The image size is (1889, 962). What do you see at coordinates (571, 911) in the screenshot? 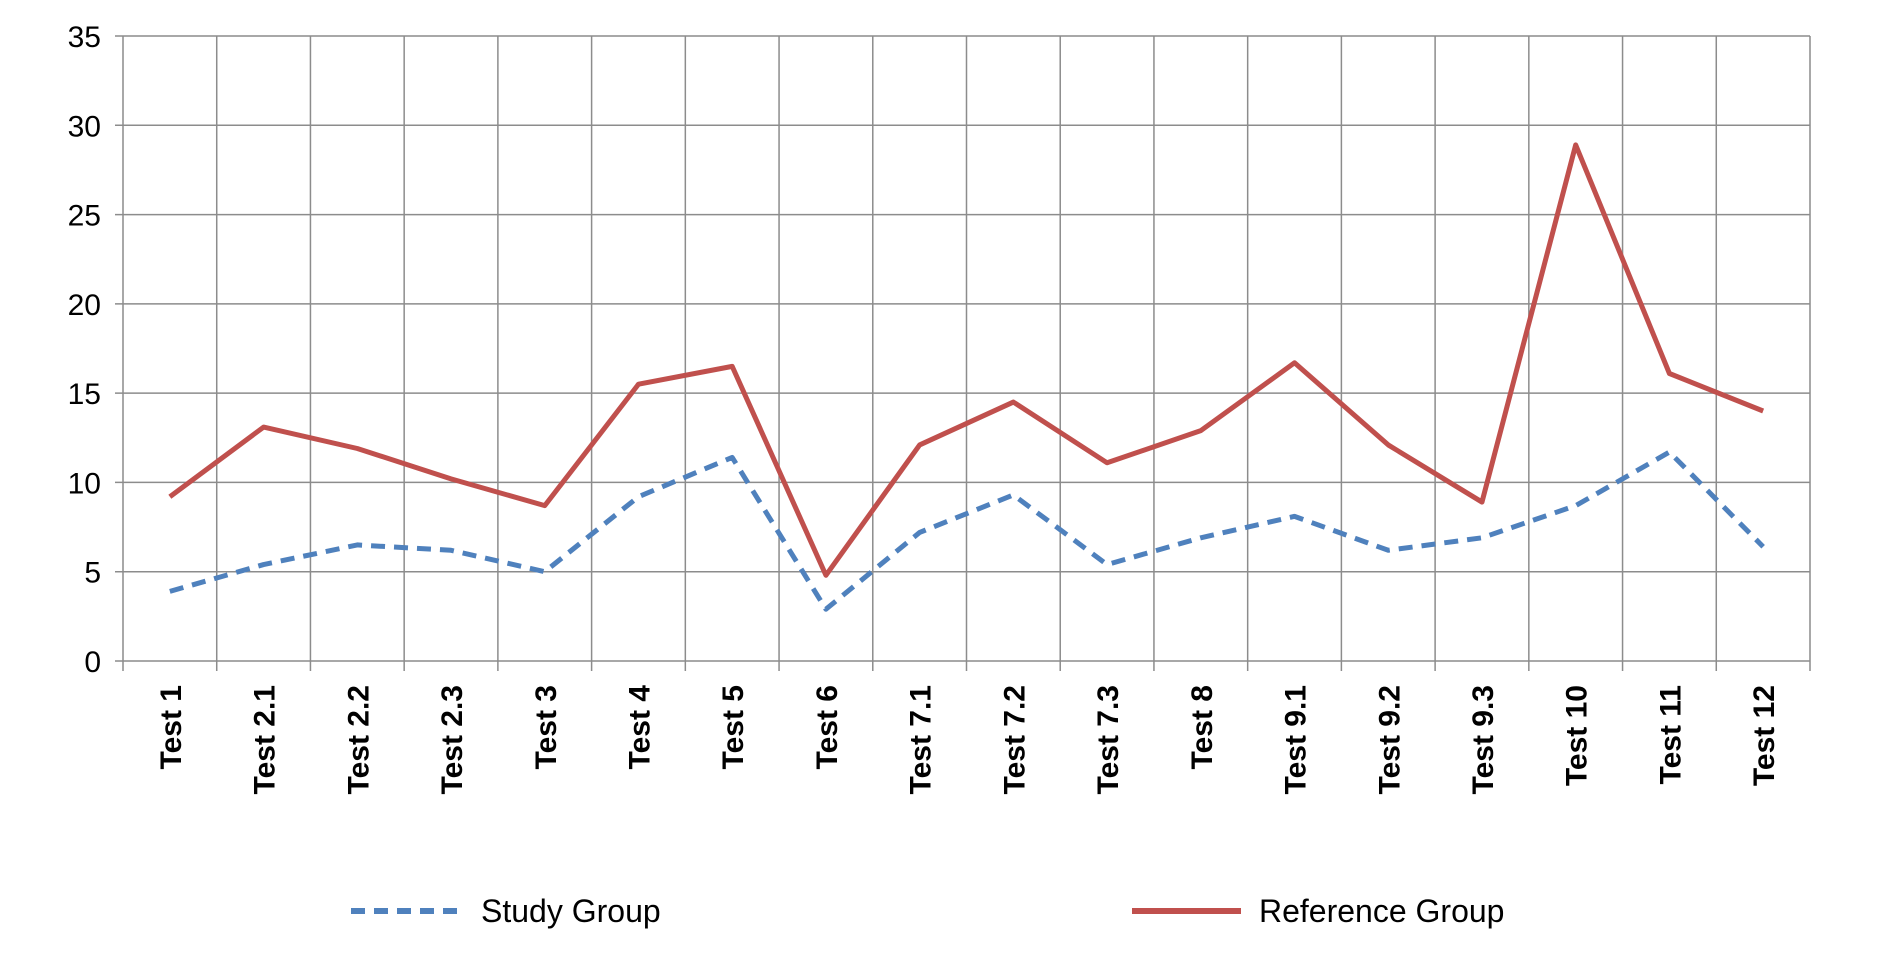
I see `legend-label: Study Group` at bounding box center [571, 911].